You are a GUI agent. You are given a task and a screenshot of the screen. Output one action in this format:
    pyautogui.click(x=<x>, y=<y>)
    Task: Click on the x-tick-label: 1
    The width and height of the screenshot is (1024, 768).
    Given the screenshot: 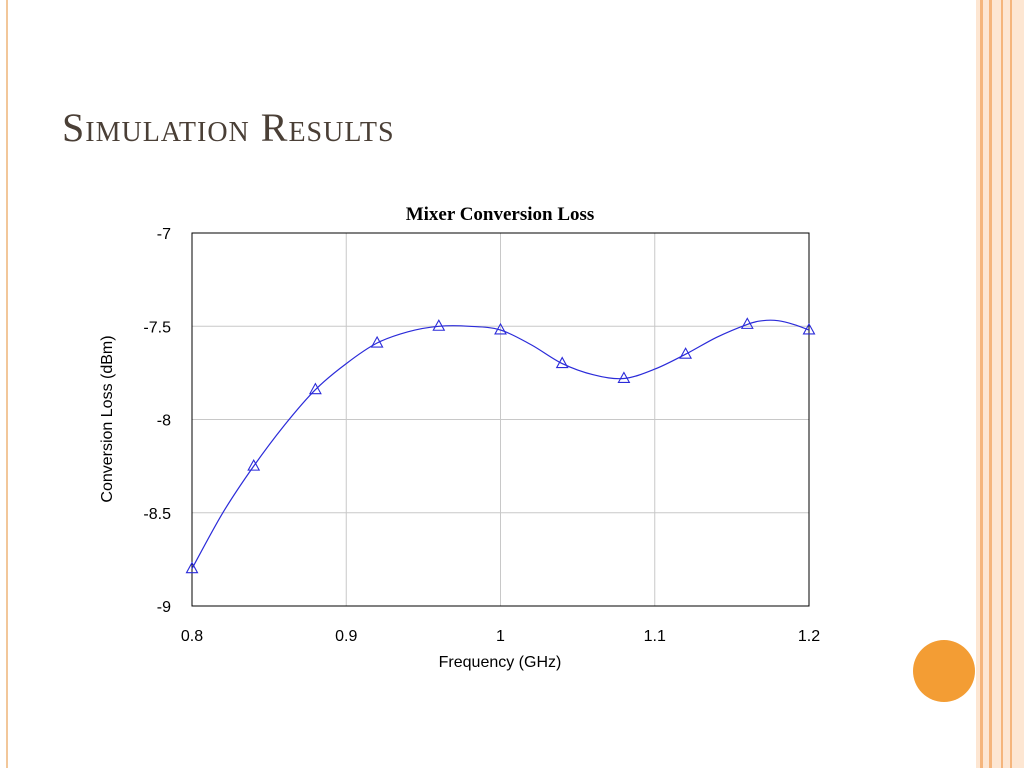 What is the action you would take?
    pyautogui.click(x=500, y=636)
    